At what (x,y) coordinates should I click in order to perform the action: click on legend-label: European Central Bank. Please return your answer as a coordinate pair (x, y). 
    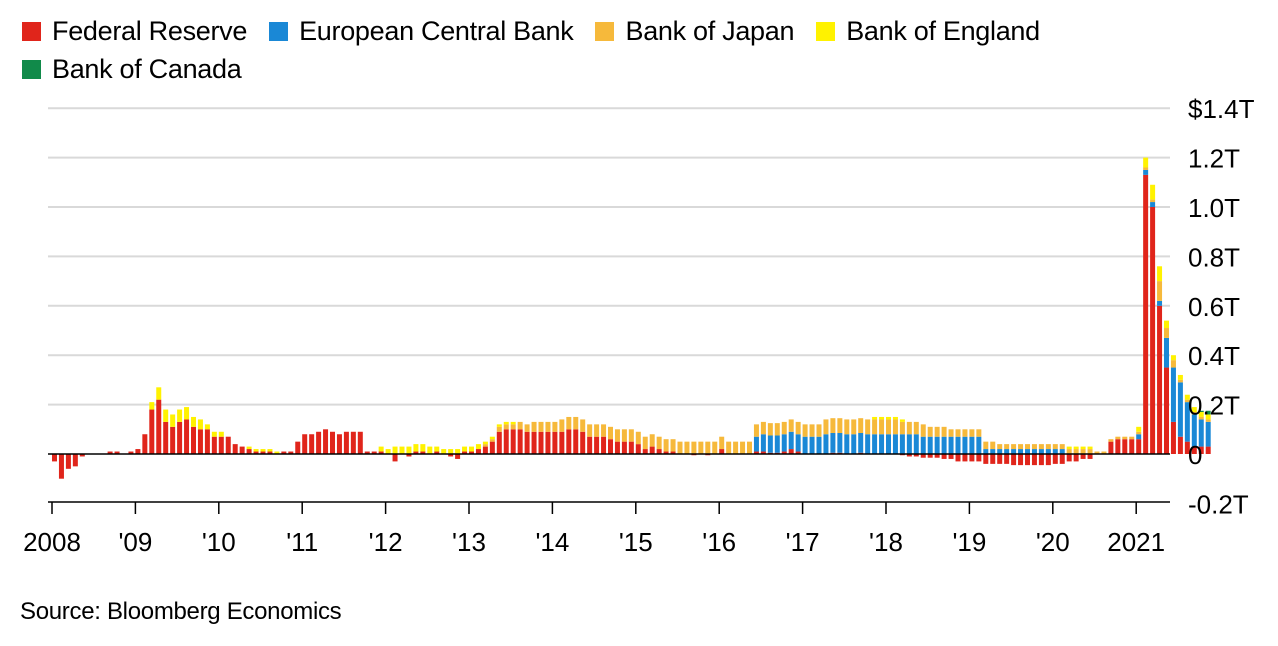
    Looking at the image, I should click on (436, 30).